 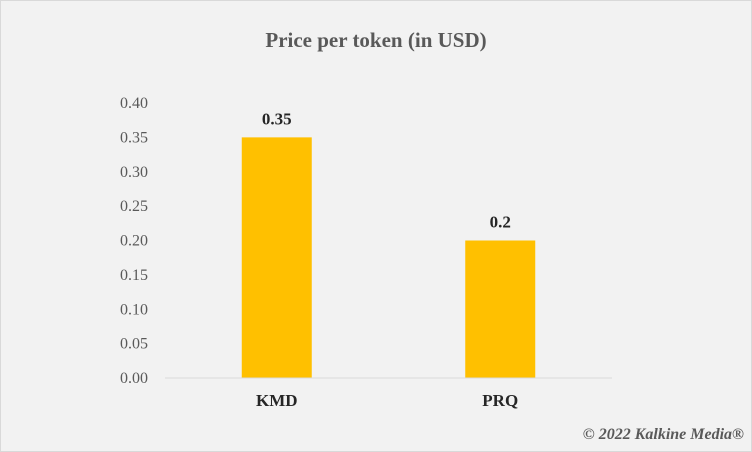 What do you see at coordinates (376, 40) in the screenshot?
I see `chart-title: Price per token (in USD)` at bounding box center [376, 40].